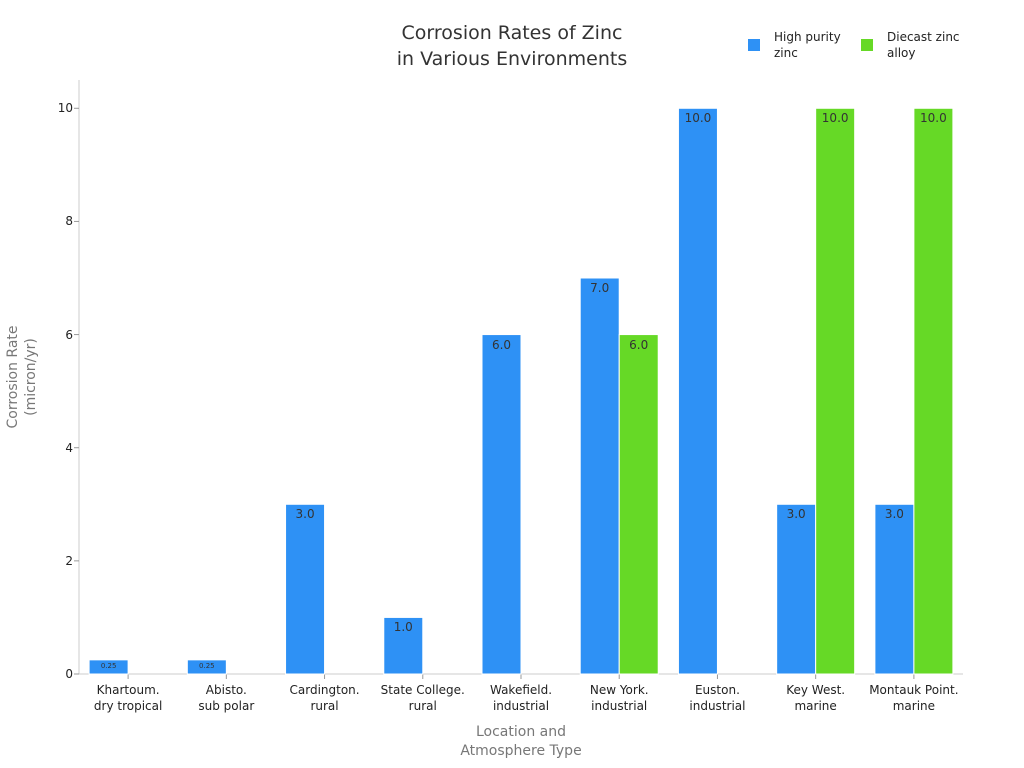 The image size is (1024, 768). Describe the element at coordinates (816, 698) in the screenshot. I see `x-tick-label: Key West. marine` at that location.